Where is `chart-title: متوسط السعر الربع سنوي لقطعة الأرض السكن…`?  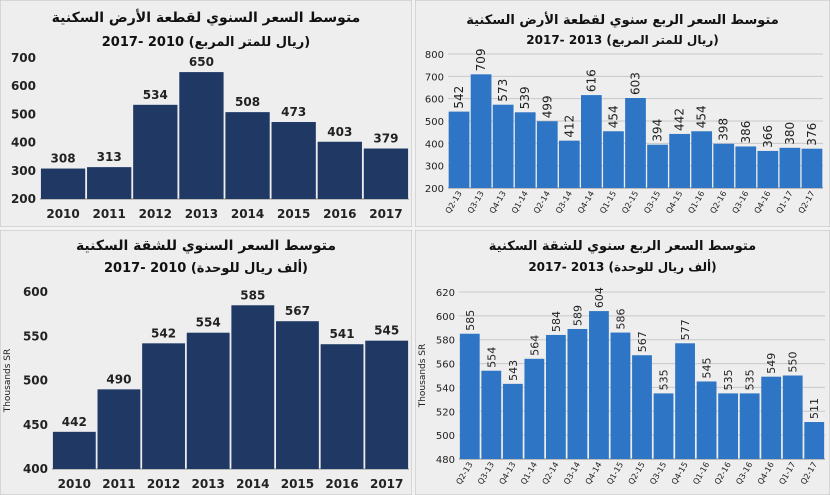
chart-title: متوسط السعر الربع سنوي لقطعة الأرض السكن… is located at coordinates (622, 19).